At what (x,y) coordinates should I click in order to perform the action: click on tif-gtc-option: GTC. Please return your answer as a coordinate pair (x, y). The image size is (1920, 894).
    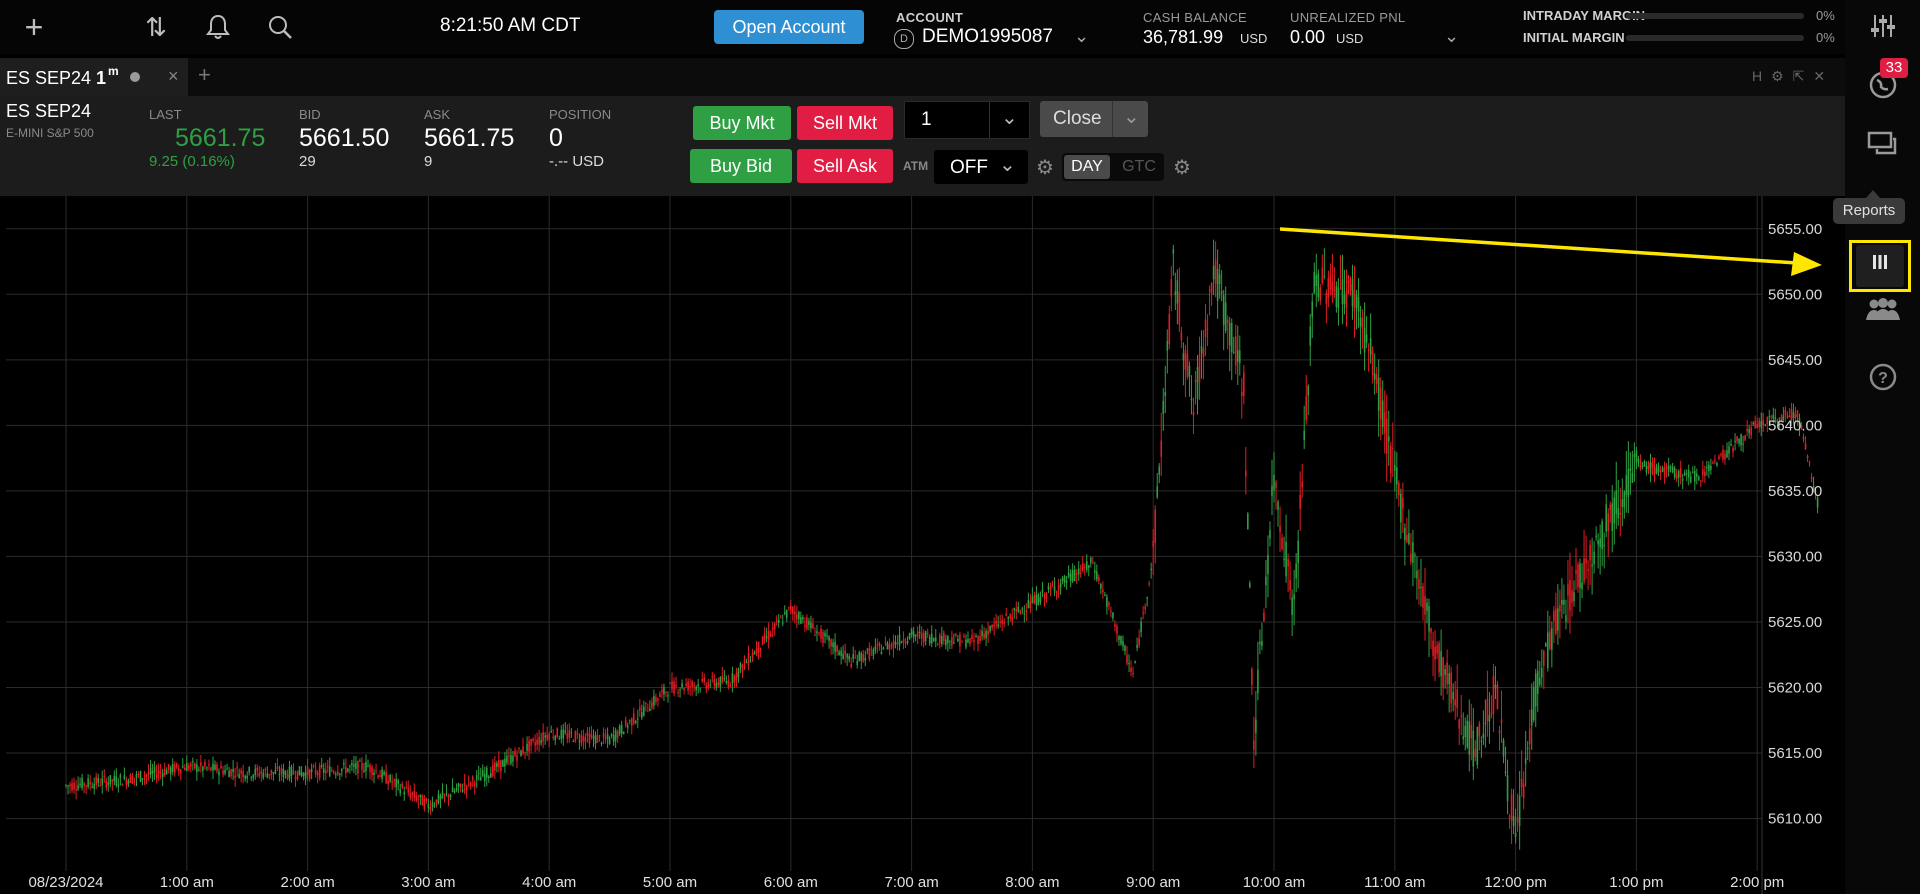
    Looking at the image, I should click on (1139, 166).